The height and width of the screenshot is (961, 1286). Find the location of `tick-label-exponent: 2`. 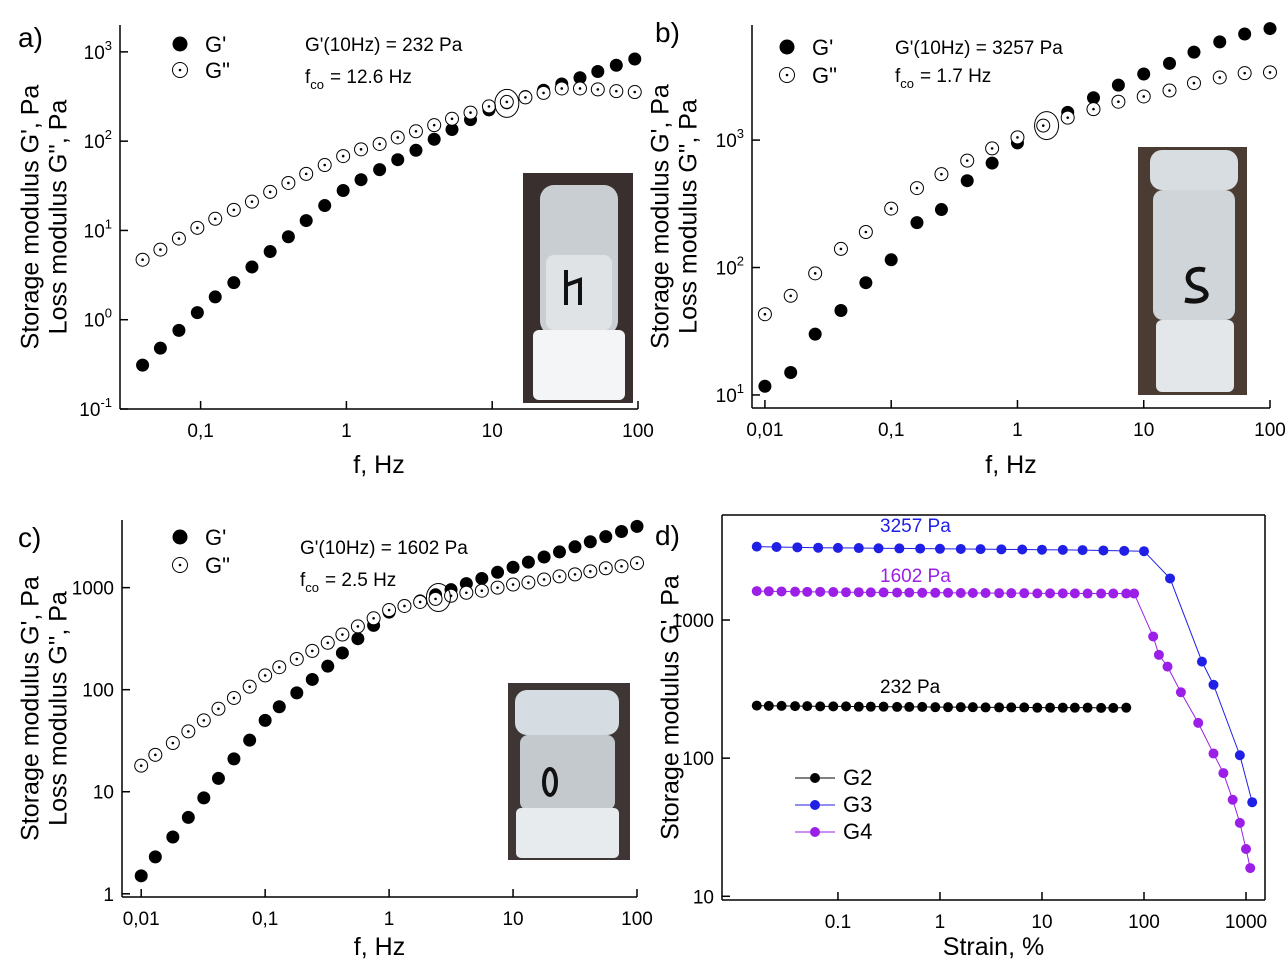

tick-label-exponent: 2 is located at coordinates (108, 134).